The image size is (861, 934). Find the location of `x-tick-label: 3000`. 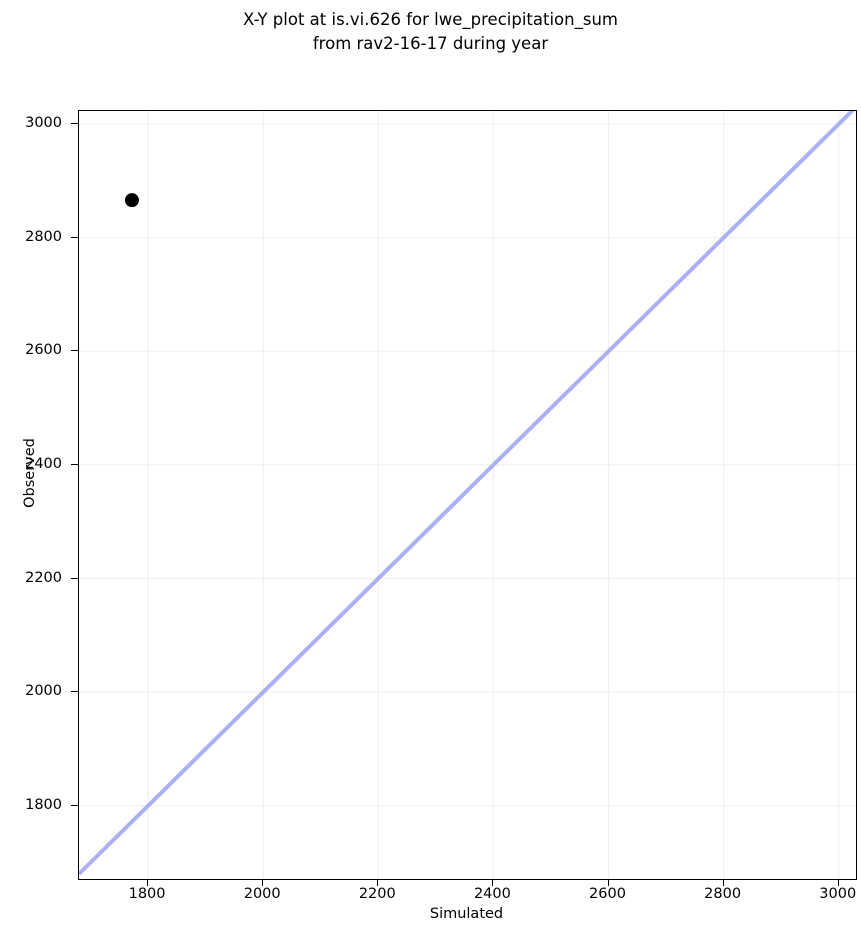

x-tick-label: 3000 is located at coordinates (838, 894).